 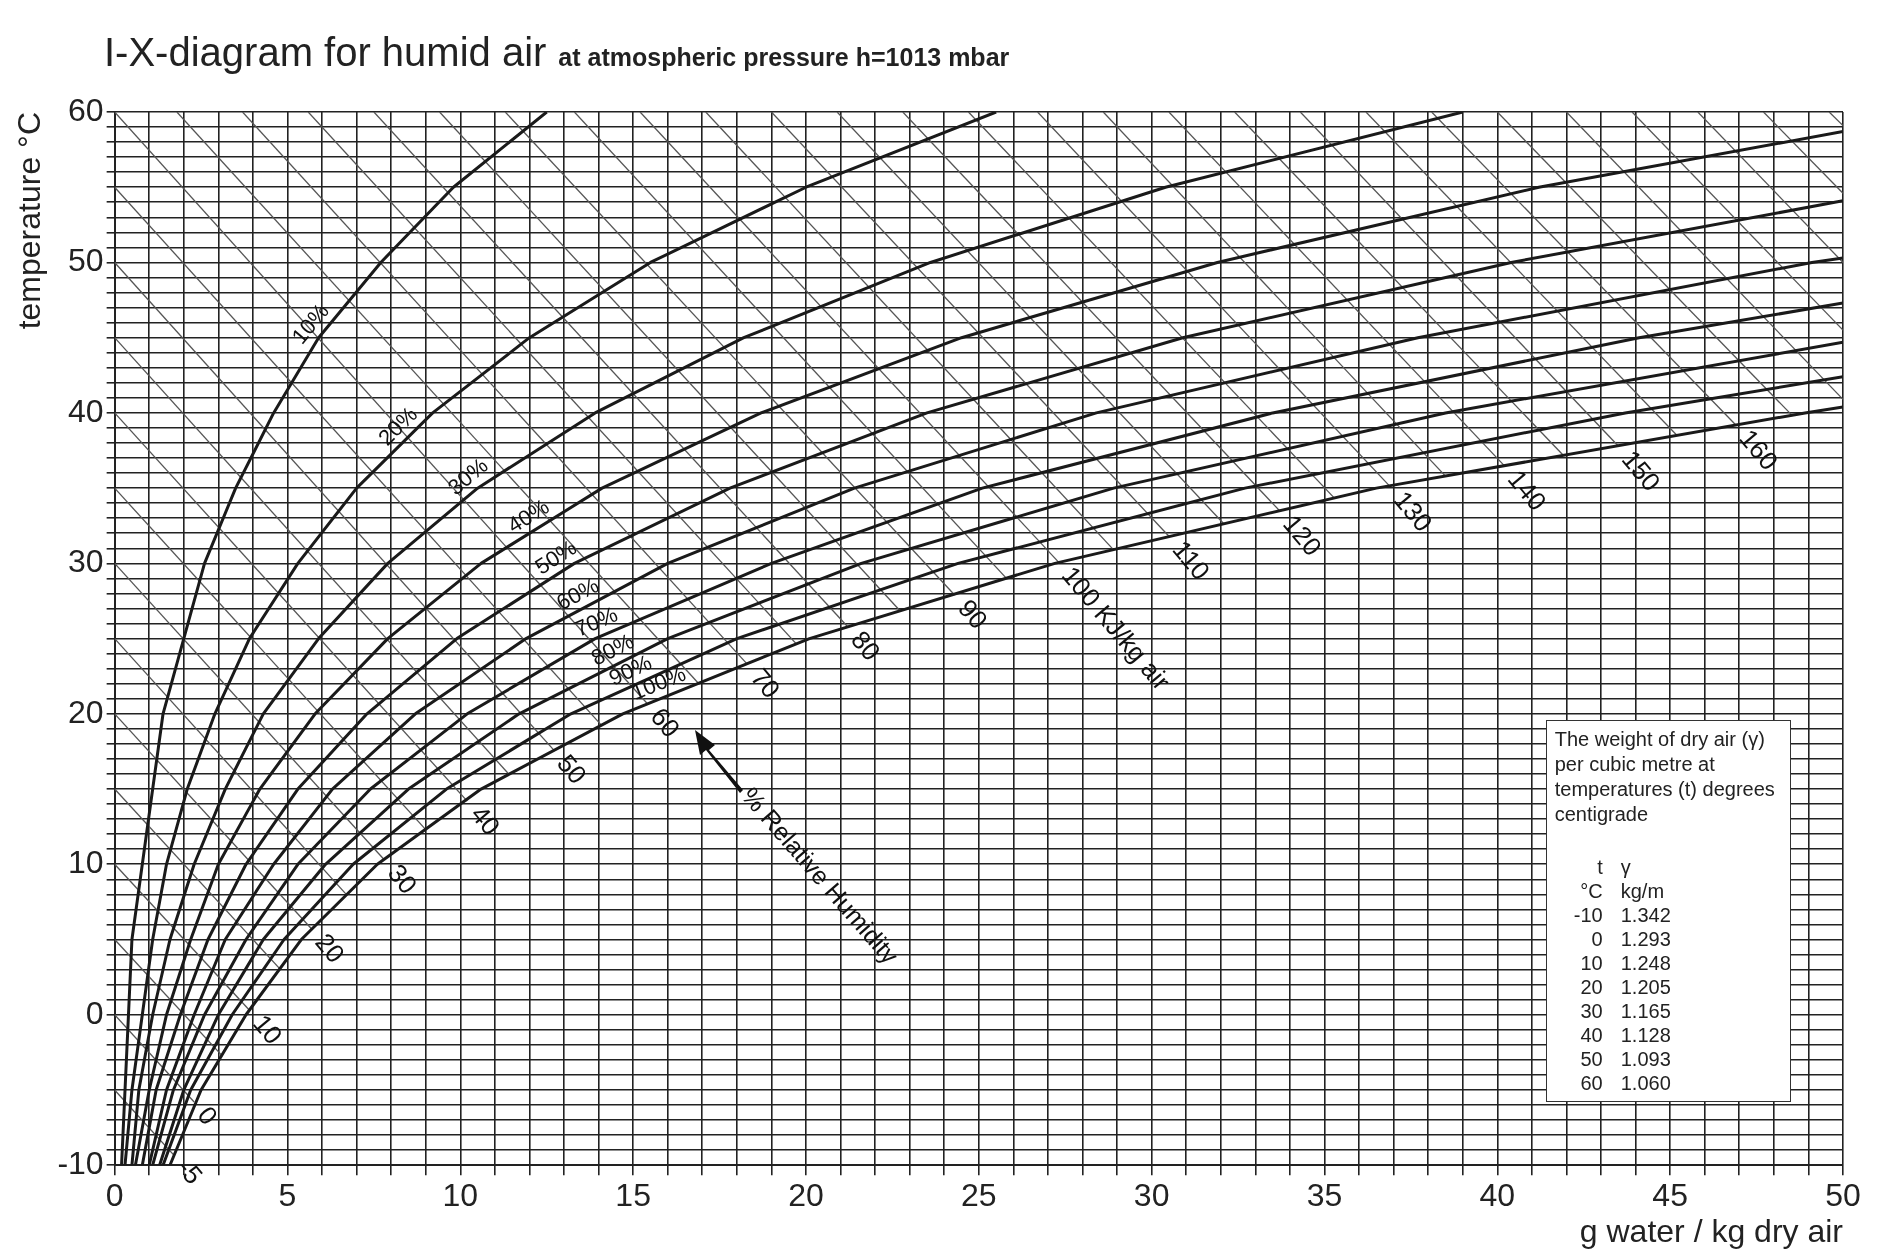 I want to click on annotation: 110, so click(x=1191, y=560).